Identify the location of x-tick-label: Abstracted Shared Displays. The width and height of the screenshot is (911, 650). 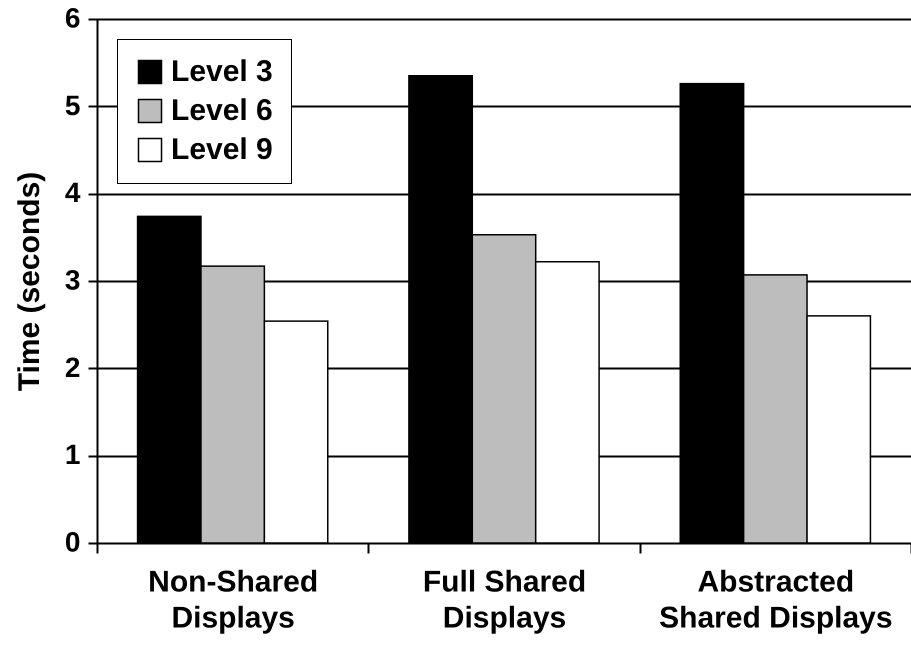
(776, 600).